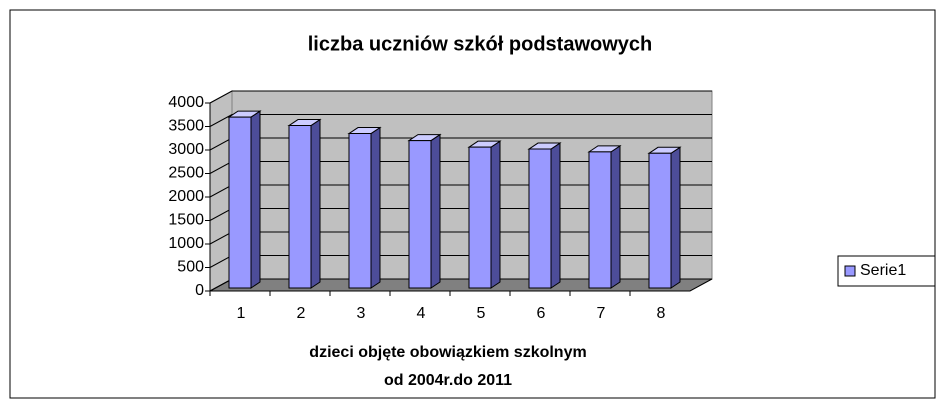  Describe the element at coordinates (301, 313) in the screenshot. I see `x-tick-label: 2` at that location.